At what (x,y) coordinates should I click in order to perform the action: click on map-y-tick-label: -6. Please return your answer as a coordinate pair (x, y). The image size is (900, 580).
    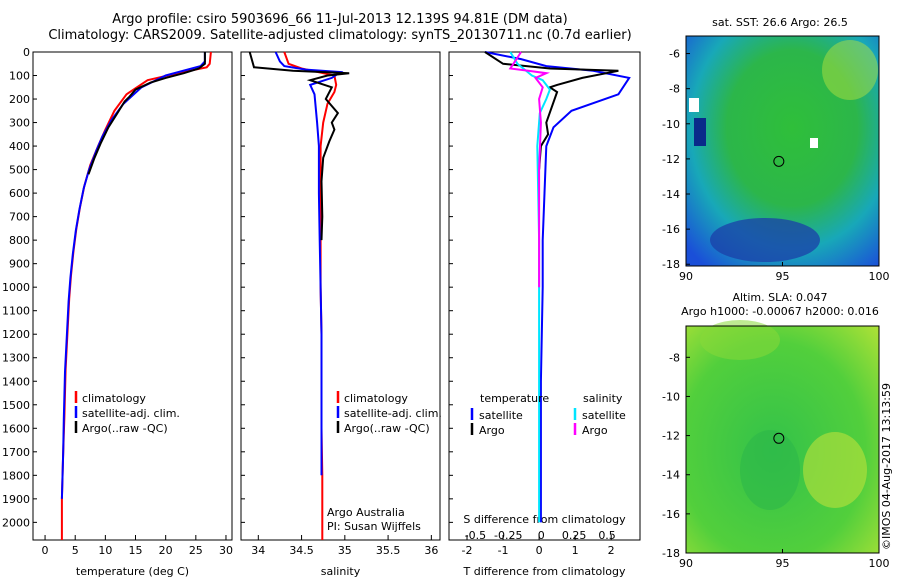
    Looking at the image, I should click on (674, 54).